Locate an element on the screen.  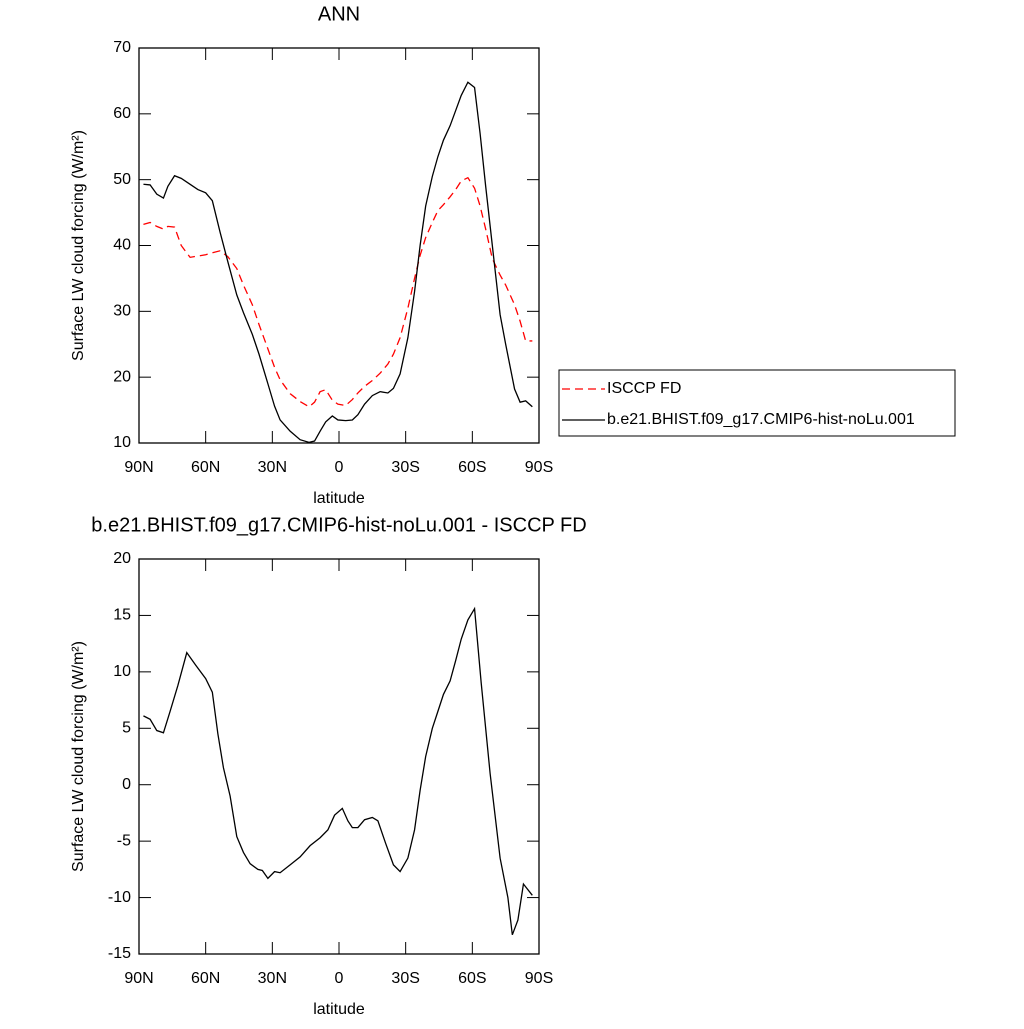
y-tick-label: 15 is located at coordinates (122, 615).